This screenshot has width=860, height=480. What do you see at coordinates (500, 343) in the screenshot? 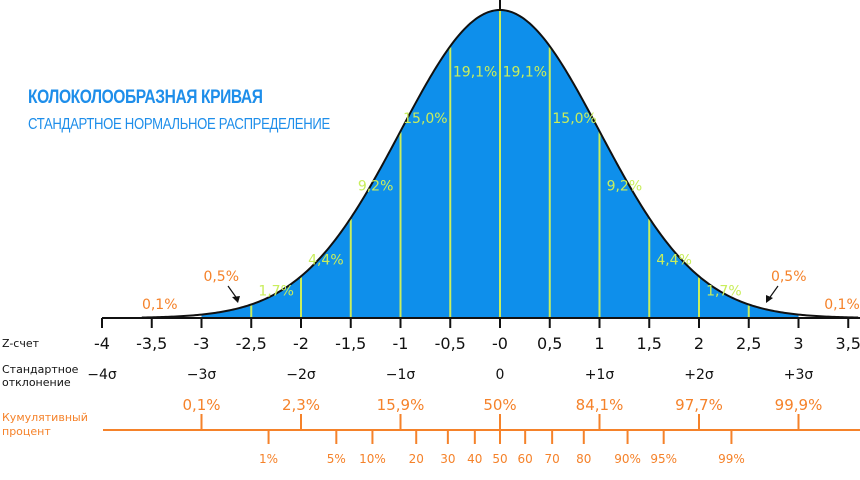
I see `z-tick-label: -0` at bounding box center [500, 343].